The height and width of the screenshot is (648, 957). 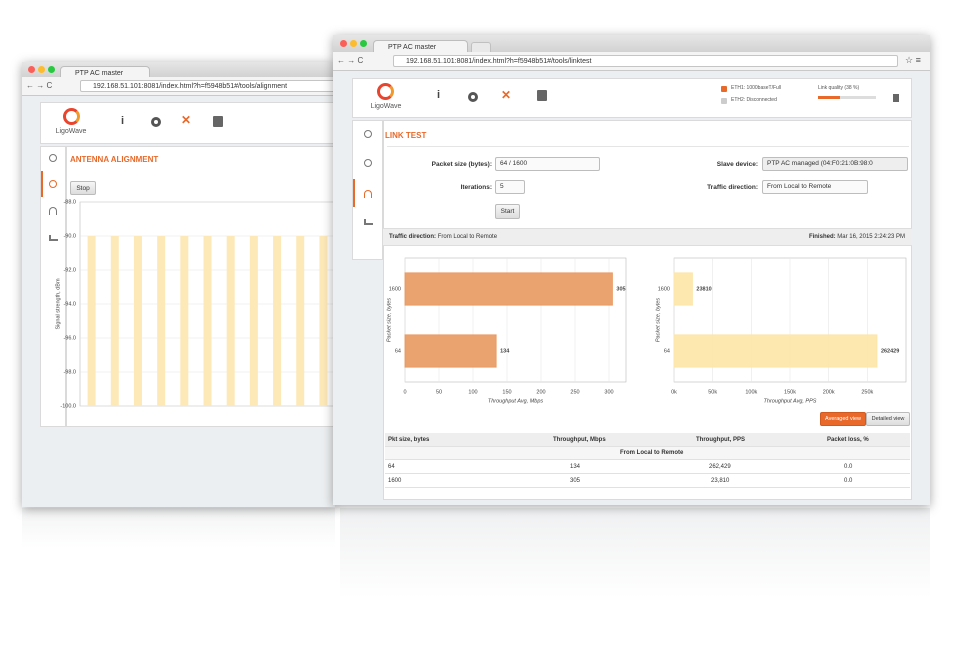 What do you see at coordinates (647, 440) in the screenshot?
I see `table-header-row` at bounding box center [647, 440].